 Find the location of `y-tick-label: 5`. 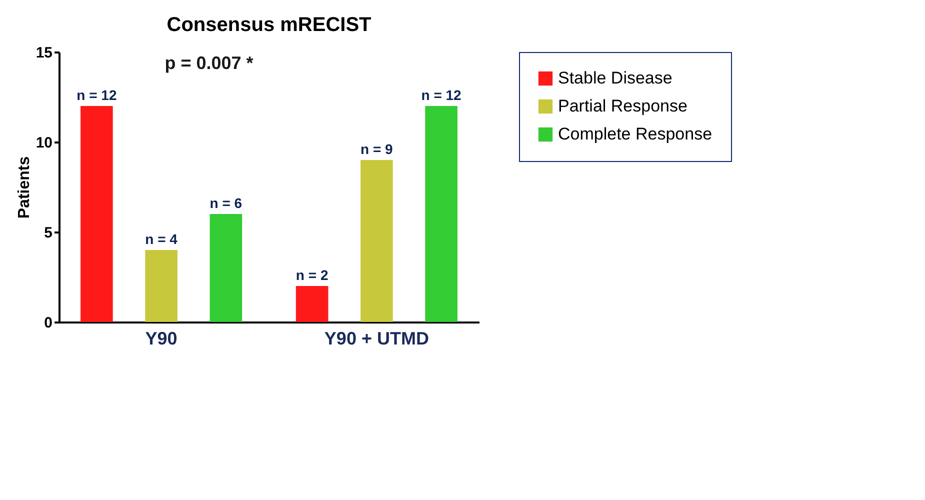

y-tick-label: 5 is located at coordinates (48, 233).